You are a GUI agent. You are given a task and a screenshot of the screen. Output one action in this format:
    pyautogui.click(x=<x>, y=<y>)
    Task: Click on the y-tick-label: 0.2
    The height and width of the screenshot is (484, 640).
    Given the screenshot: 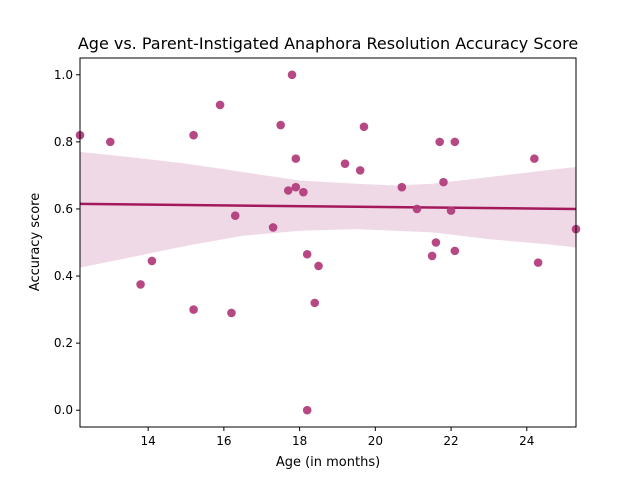 What is the action you would take?
    pyautogui.click(x=63, y=343)
    